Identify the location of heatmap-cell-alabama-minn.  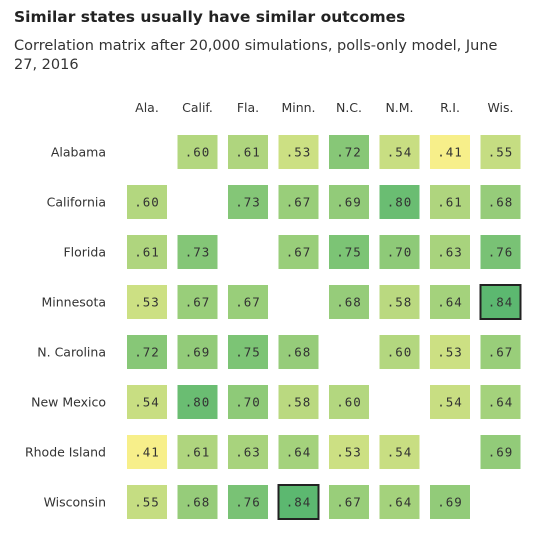
(298, 152).